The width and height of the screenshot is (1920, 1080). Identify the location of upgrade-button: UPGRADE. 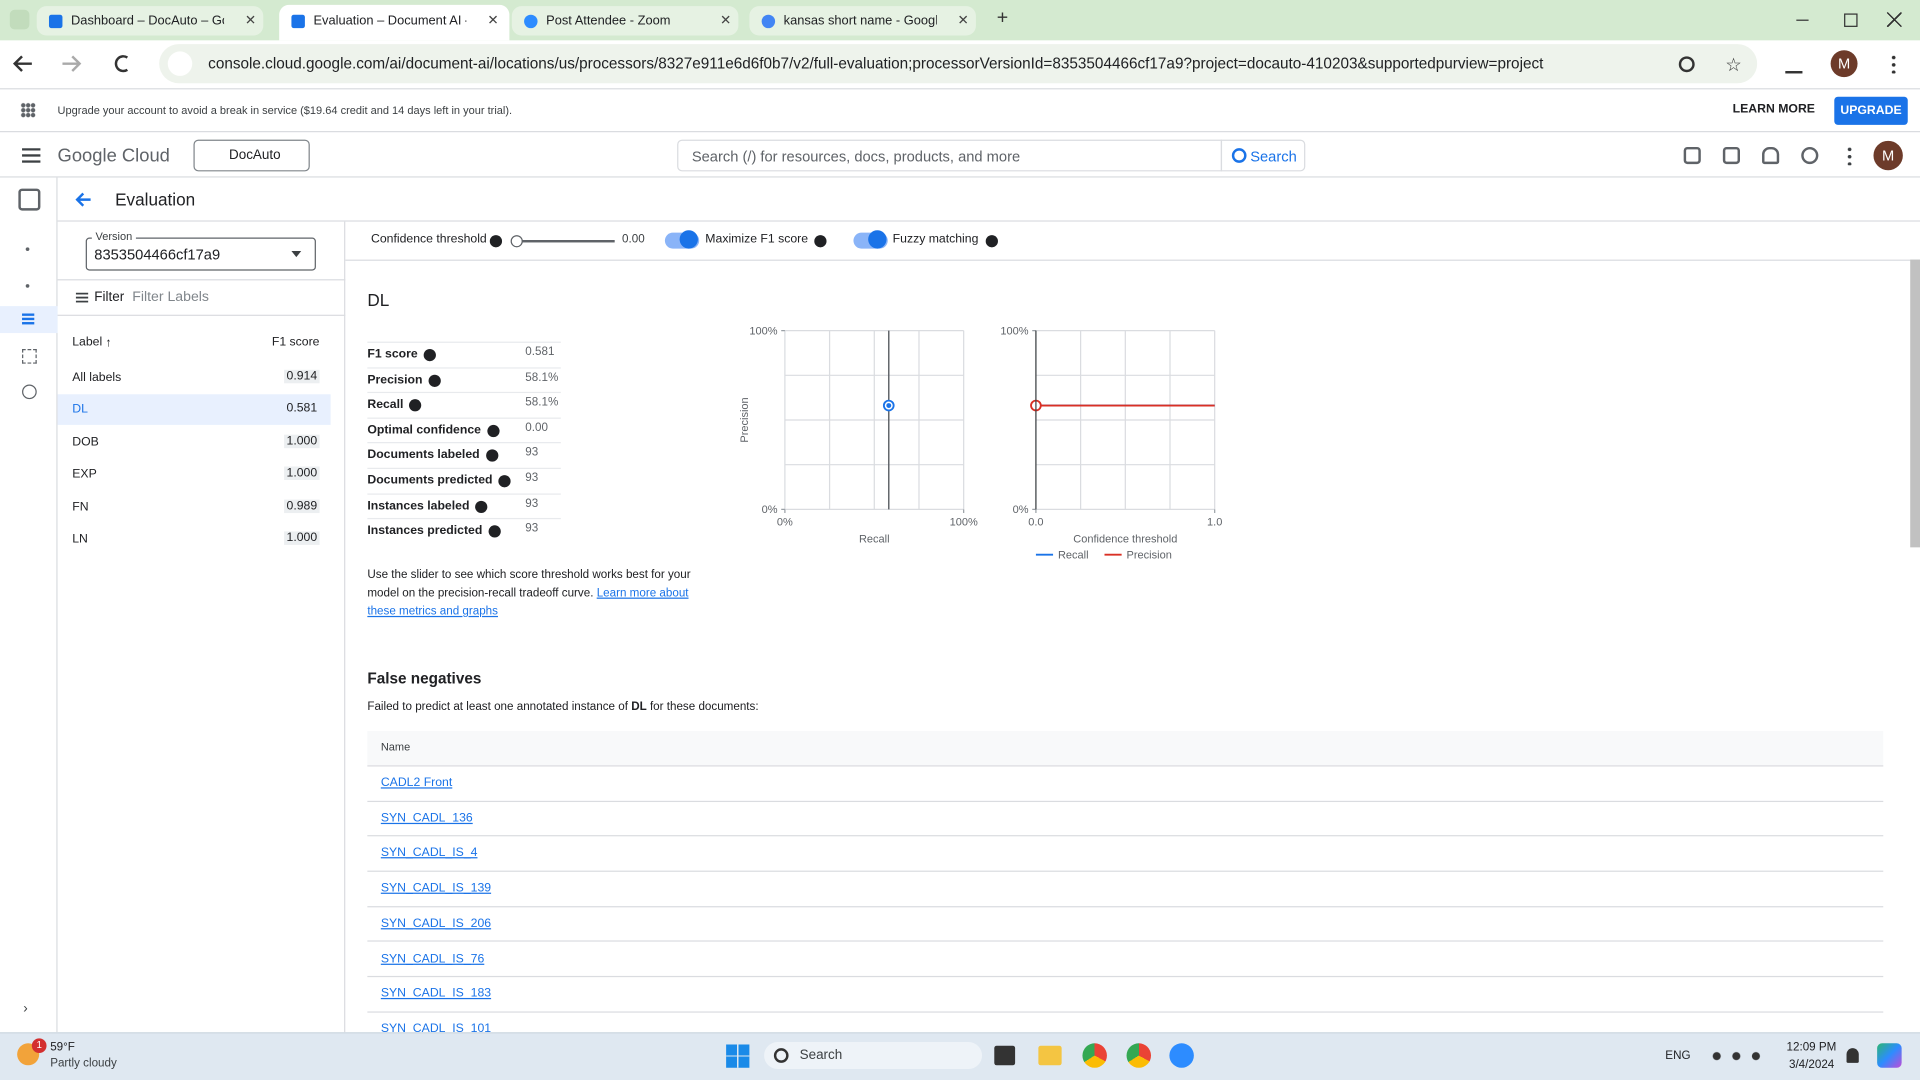
(1871, 110).